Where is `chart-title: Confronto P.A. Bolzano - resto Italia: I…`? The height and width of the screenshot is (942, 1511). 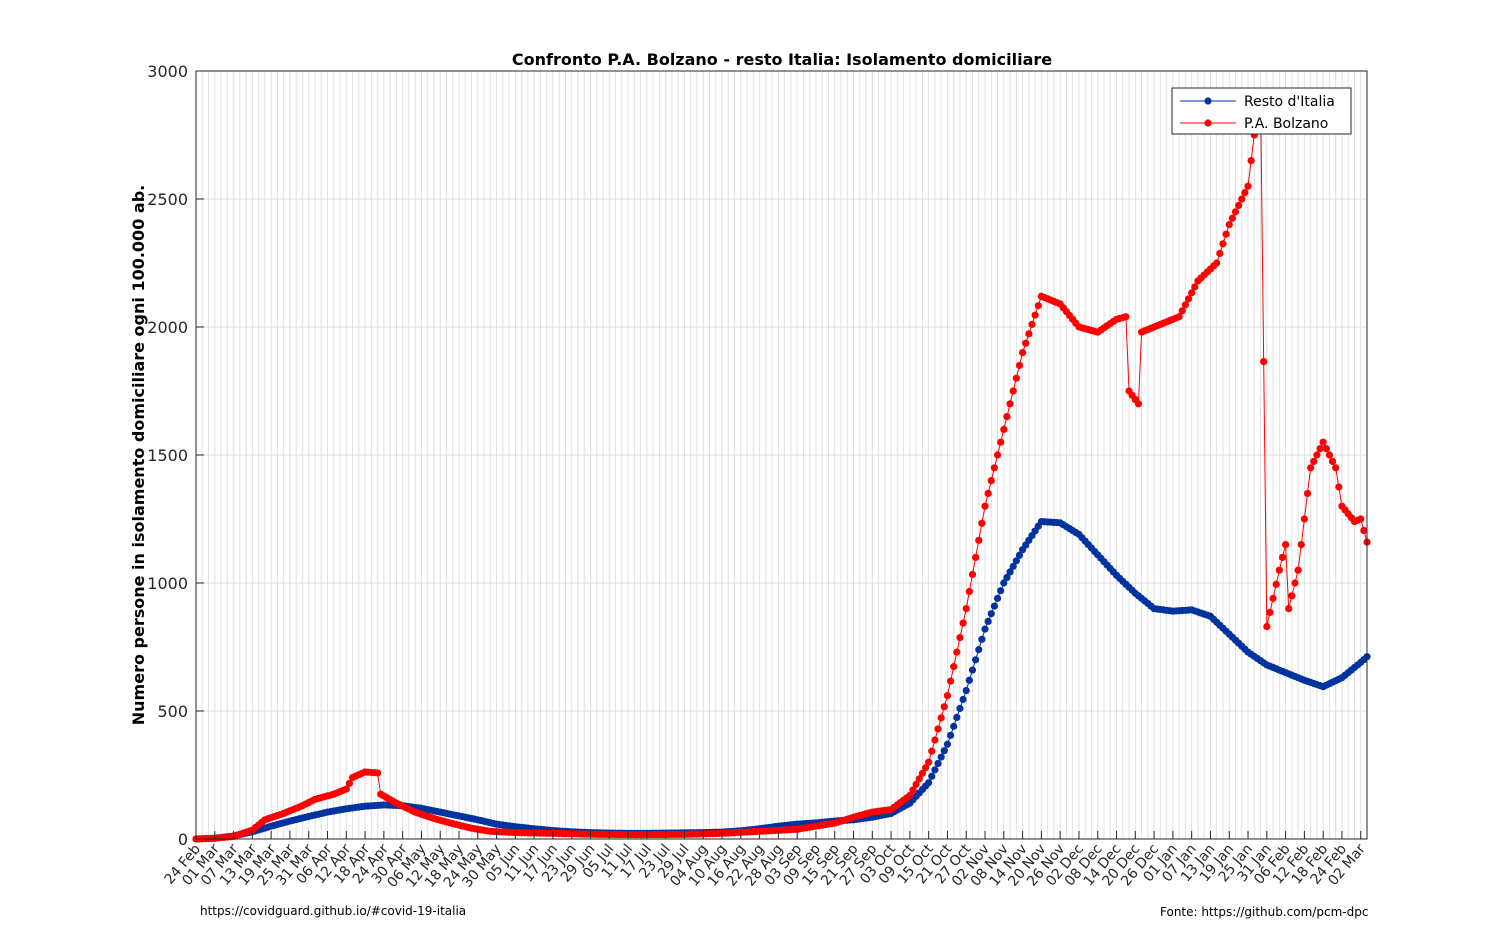 chart-title: Confronto P.A. Bolzano - resto Italia: I… is located at coordinates (782, 59).